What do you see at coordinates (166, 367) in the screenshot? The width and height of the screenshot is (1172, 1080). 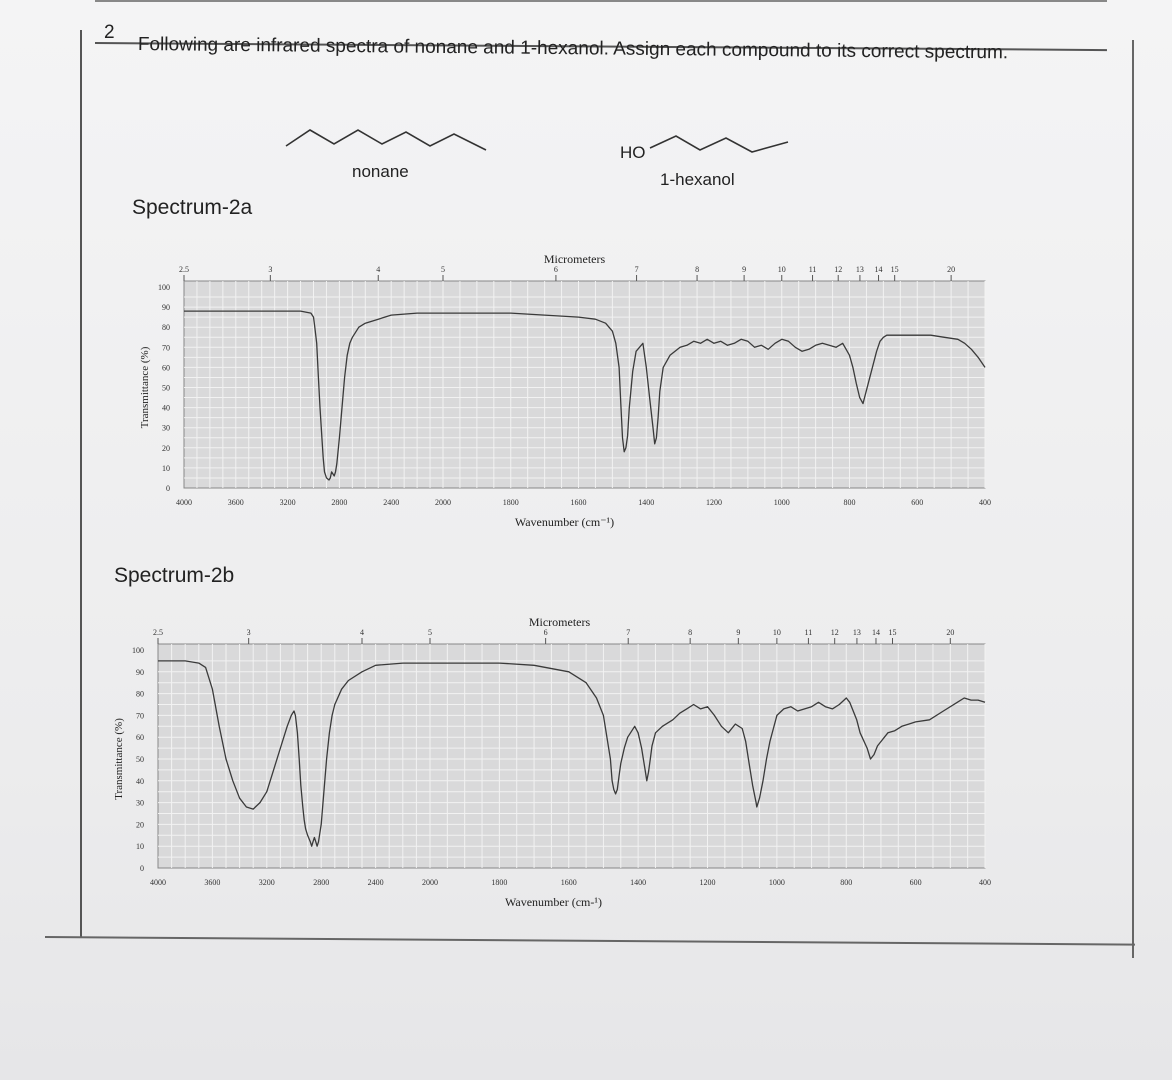 I see `spectrum-2a-ytick-label: 60` at bounding box center [166, 367].